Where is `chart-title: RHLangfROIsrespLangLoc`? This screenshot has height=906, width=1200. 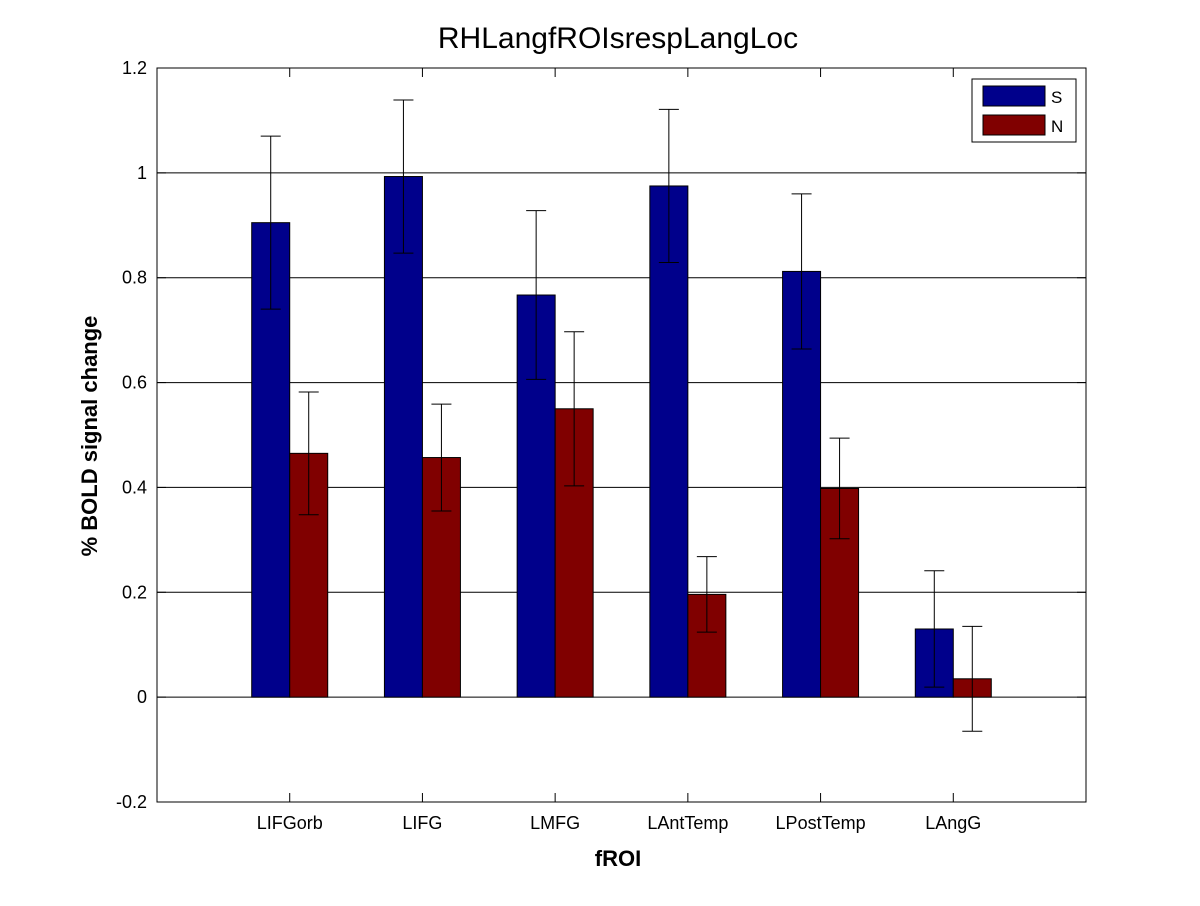 chart-title: RHLangfROIsrespLangLoc is located at coordinates (618, 38).